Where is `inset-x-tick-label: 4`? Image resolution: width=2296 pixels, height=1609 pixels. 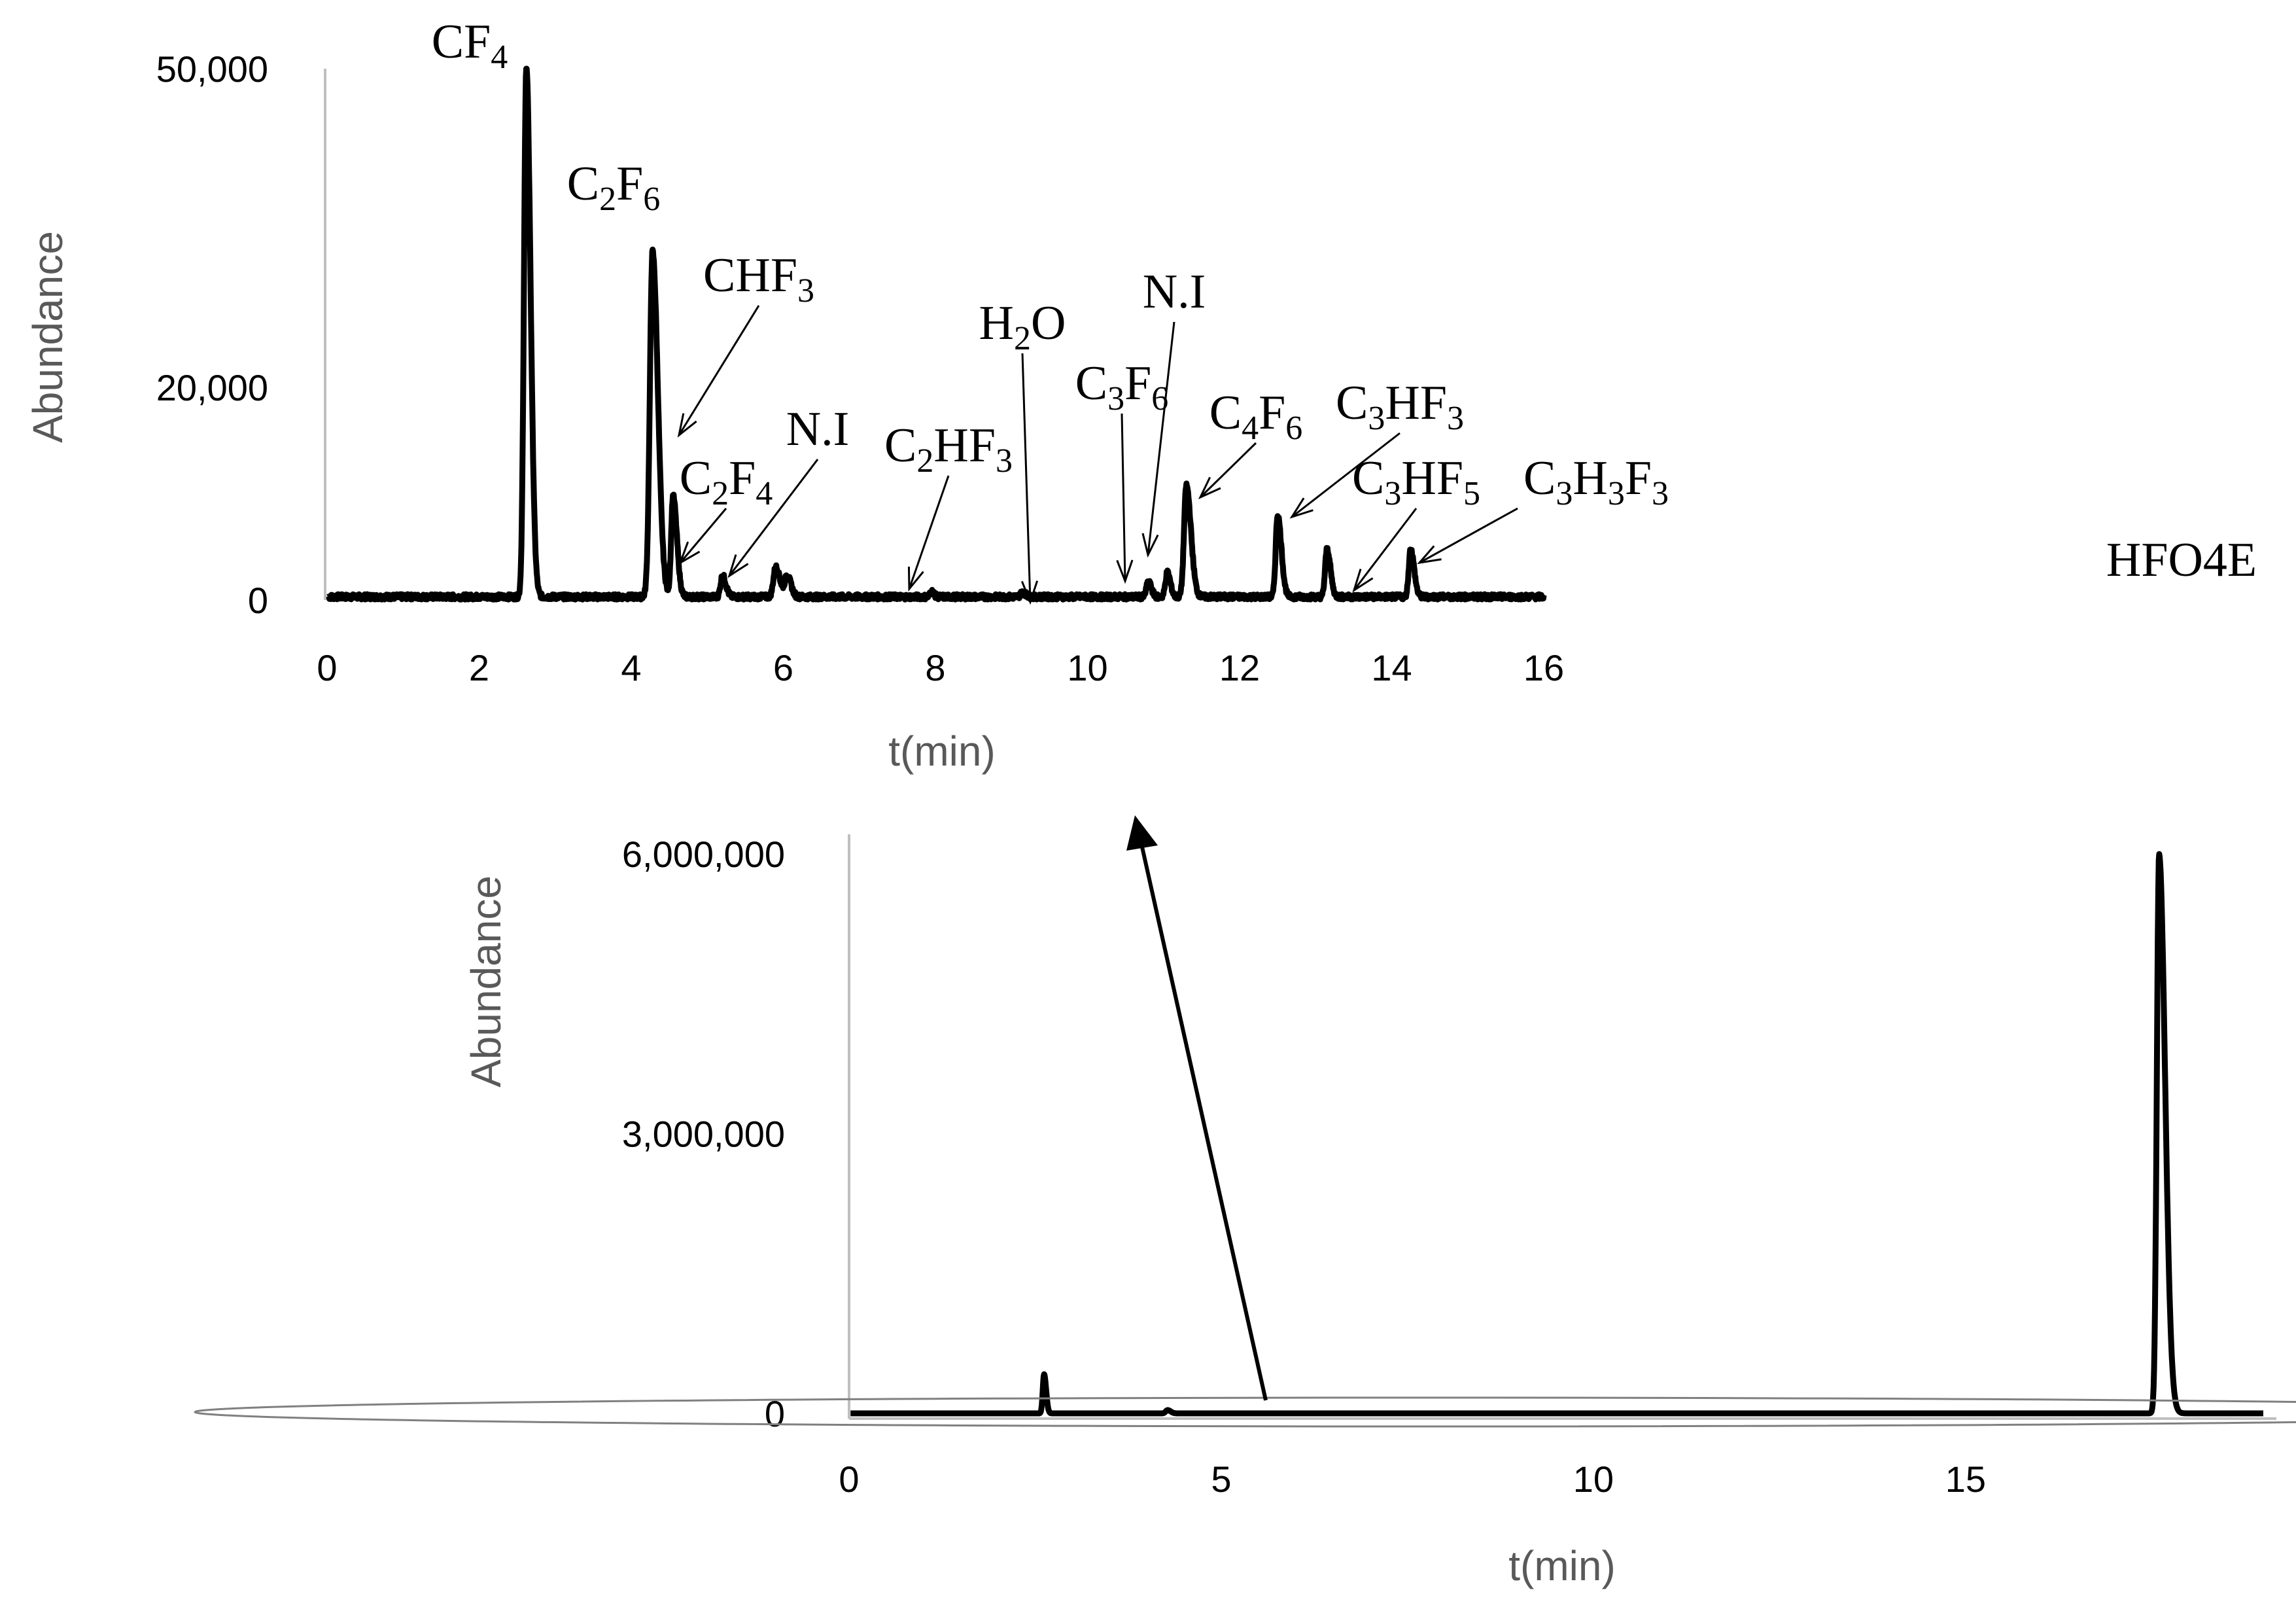 inset-x-tick-label: 4 is located at coordinates (631, 667).